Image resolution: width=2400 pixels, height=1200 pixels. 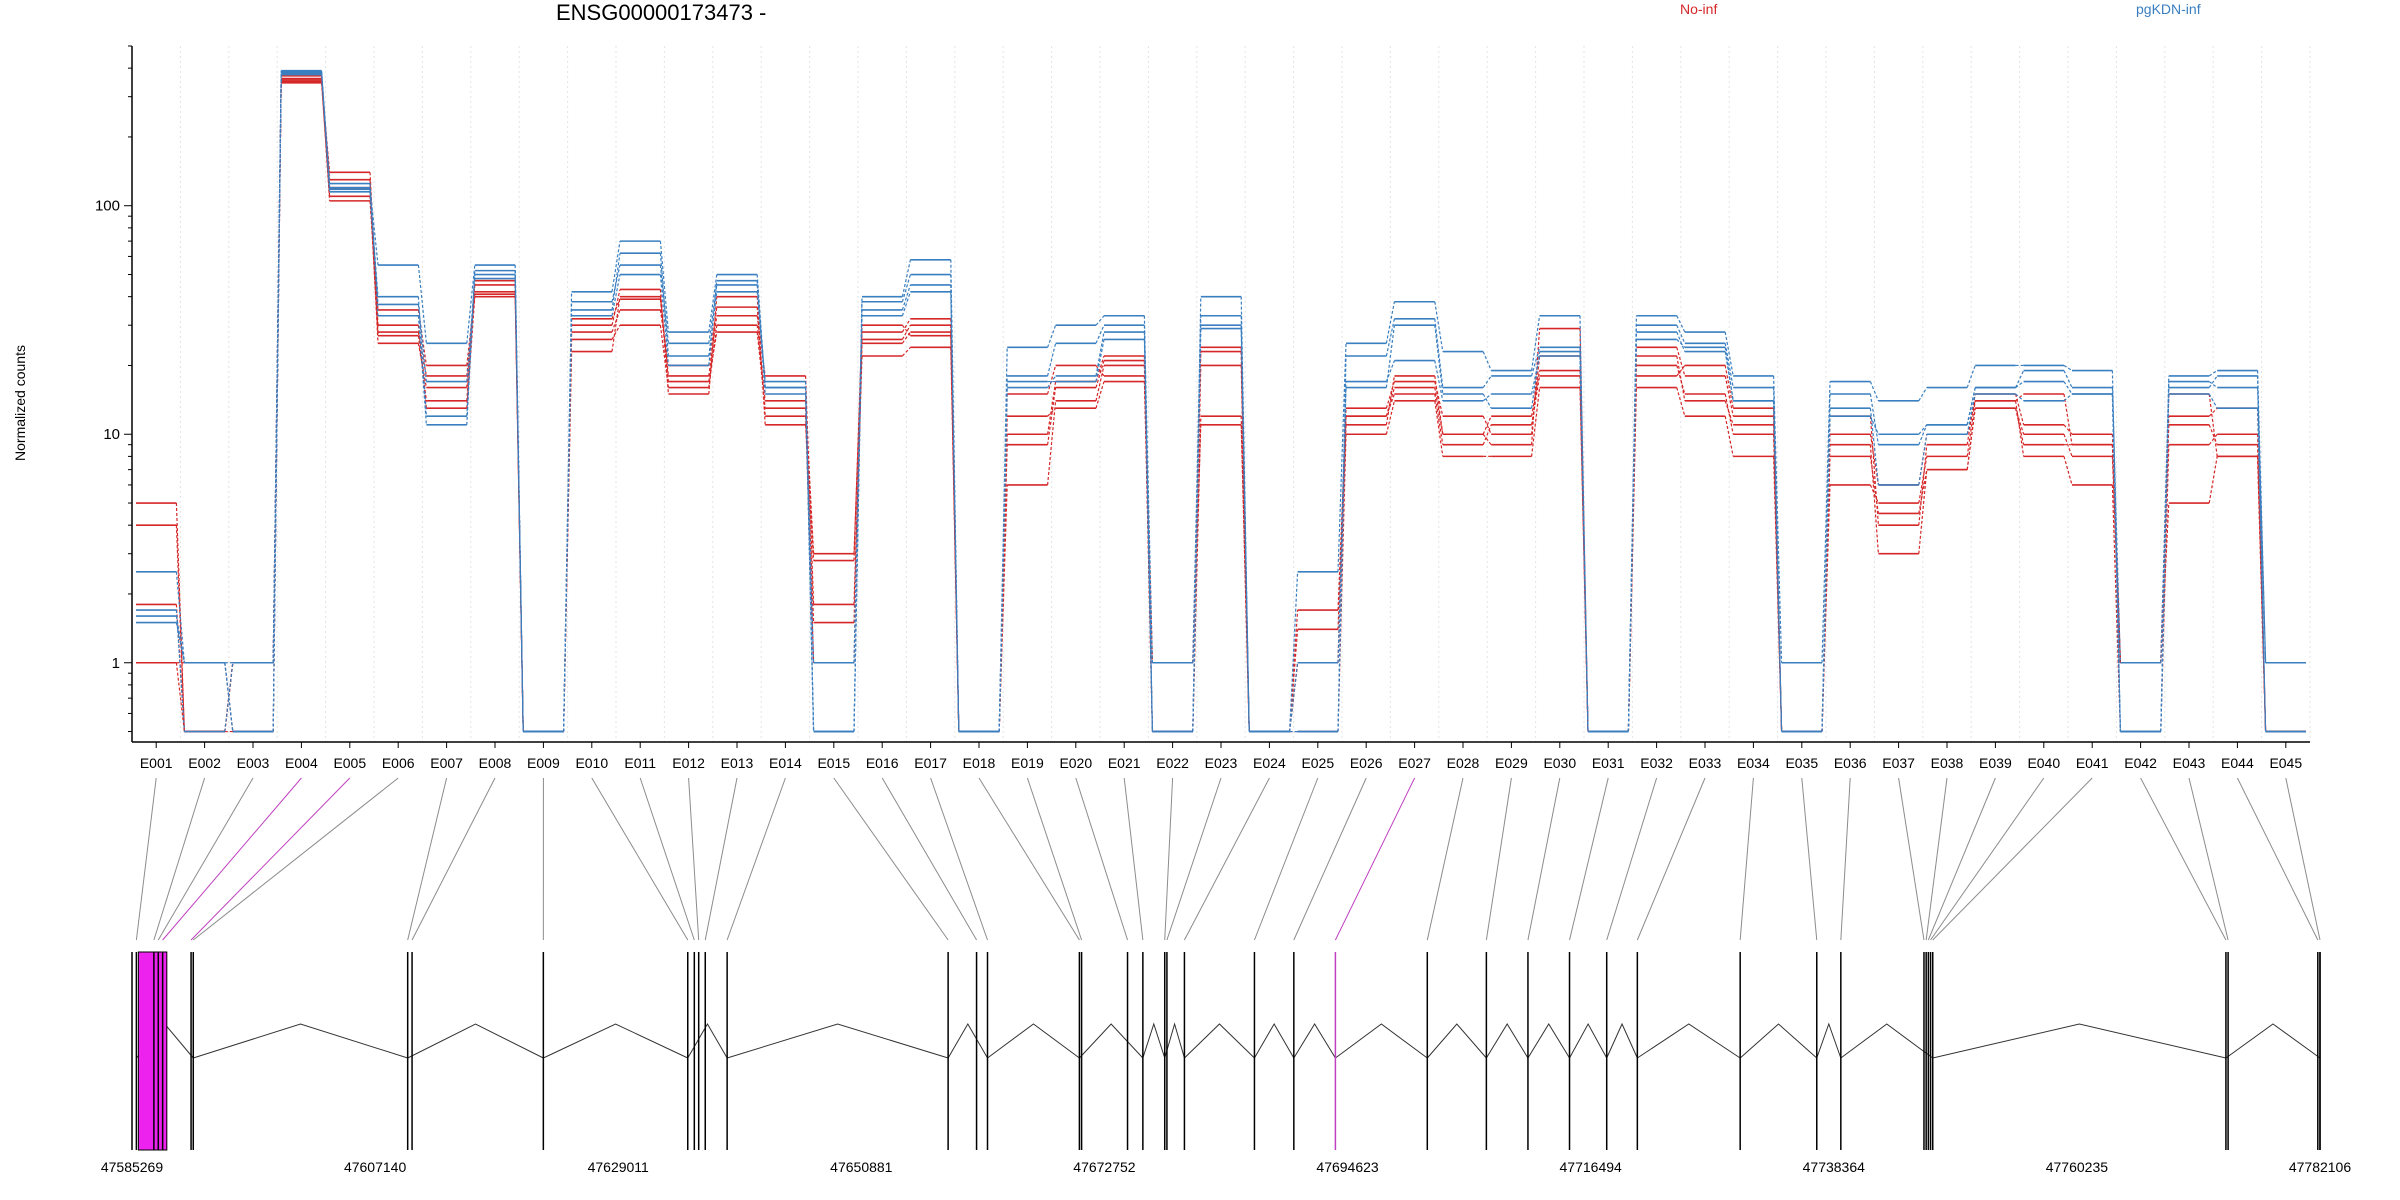 What do you see at coordinates (1699, 9) in the screenshot?
I see `legend-no-inf: No-inf` at bounding box center [1699, 9].